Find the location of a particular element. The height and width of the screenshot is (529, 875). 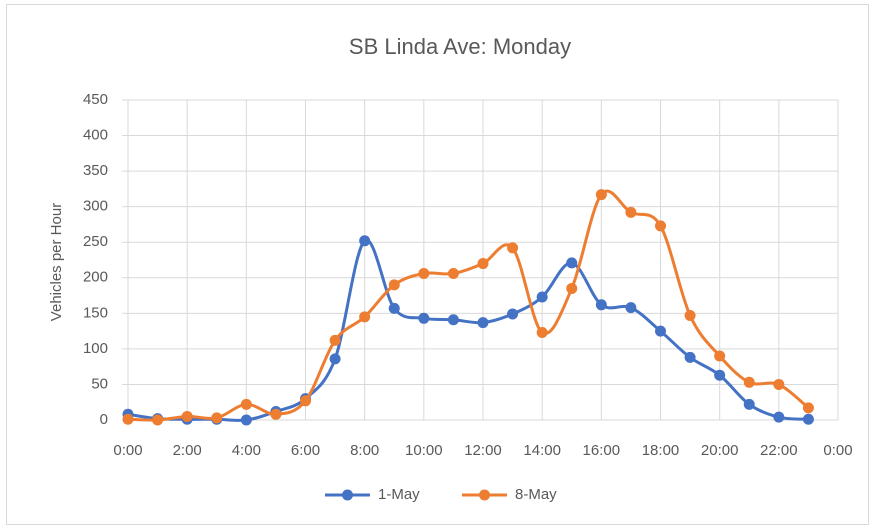

y-tick-label: 150 is located at coordinates (95, 312).